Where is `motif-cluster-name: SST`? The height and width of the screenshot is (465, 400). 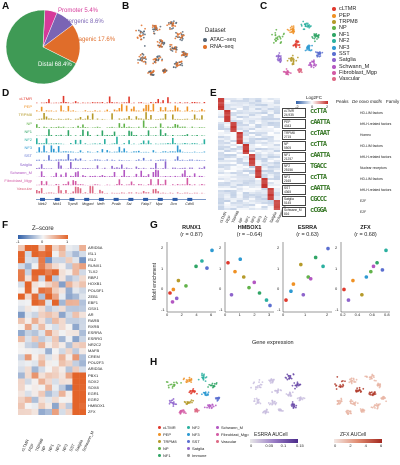 motif-cluster-name: SST is located at coordinates (287, 188).